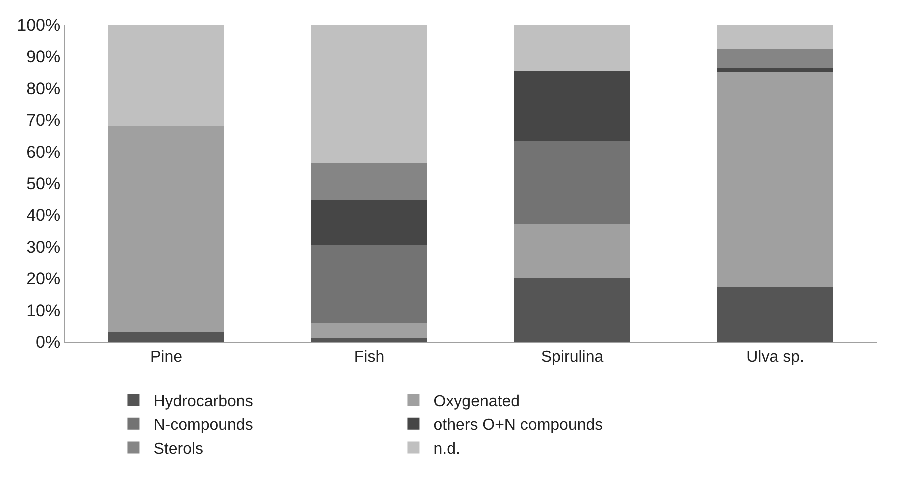 Image resolution: width=897 pixels, height=477 pixels. I want to click on y-tick-label: 40%, so click(43, 216).